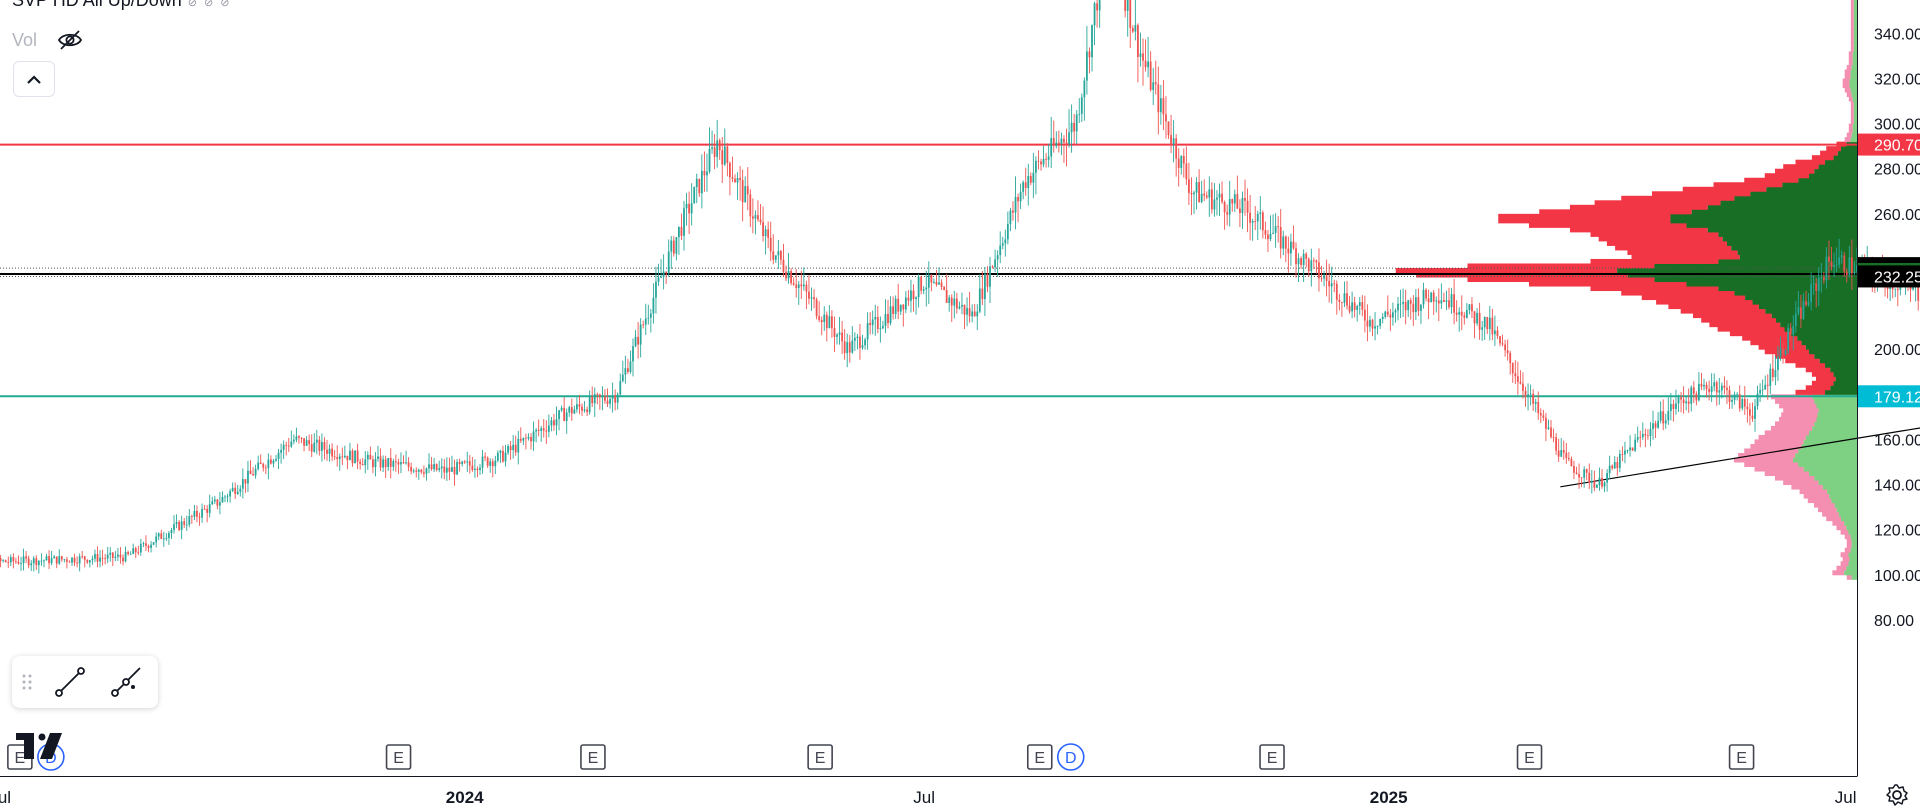 The image size is (1920, 811). What do you see at coordinates (122, 5) in the screenshot?
I see `indicator-legend: SVP HD All Up/Down⊘ ⊘ ⊘` at bounding box center [122, 5].